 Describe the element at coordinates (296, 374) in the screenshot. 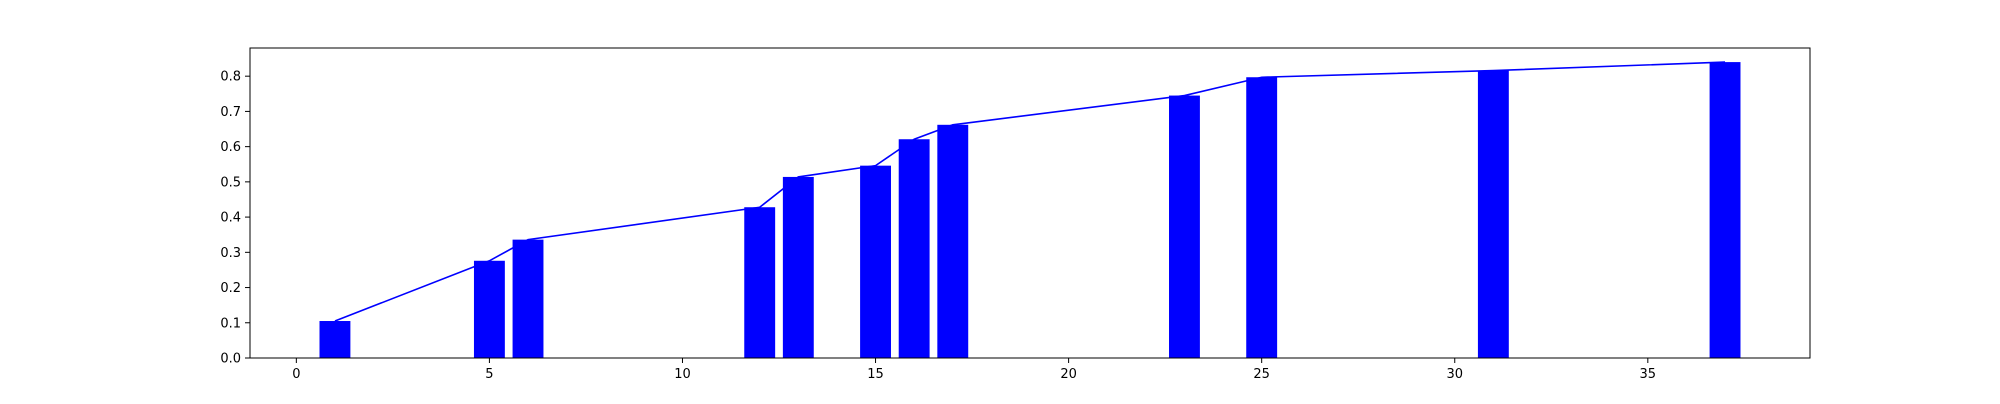

I see `x-tick-label: 0` at that location.